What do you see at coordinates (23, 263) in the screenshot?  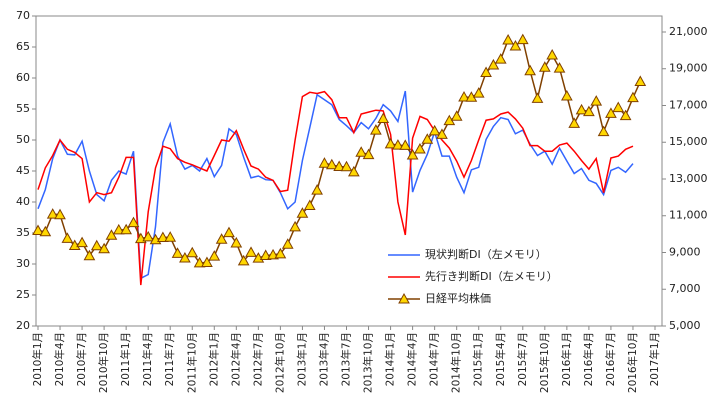 I see `y-tick-label: 30` at bounding box center [23, 263].